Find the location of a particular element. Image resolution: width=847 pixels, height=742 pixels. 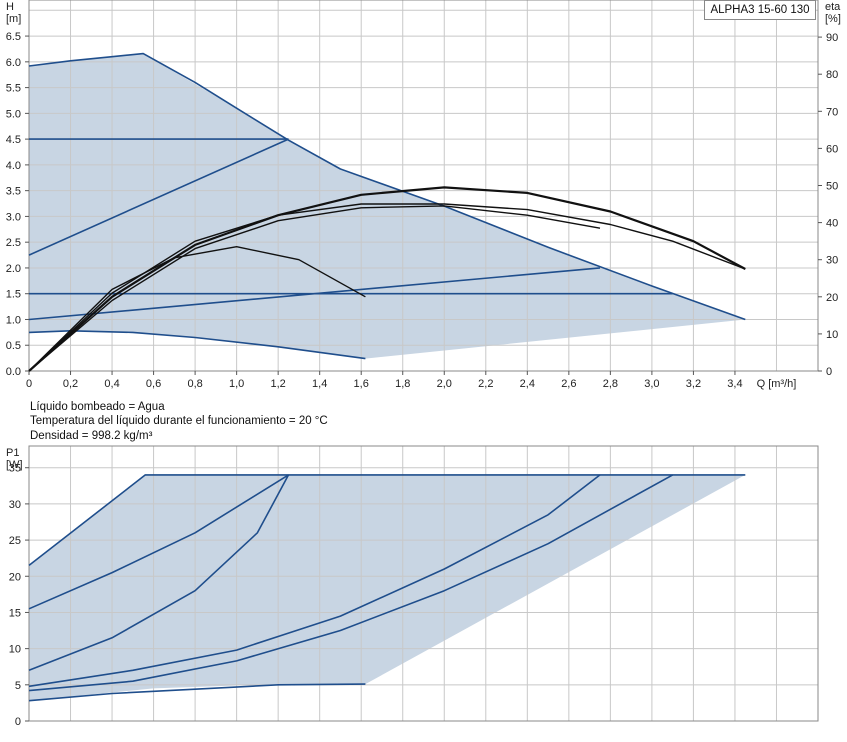

y2-tick-label: 20 is located at coordinates (832, 298).